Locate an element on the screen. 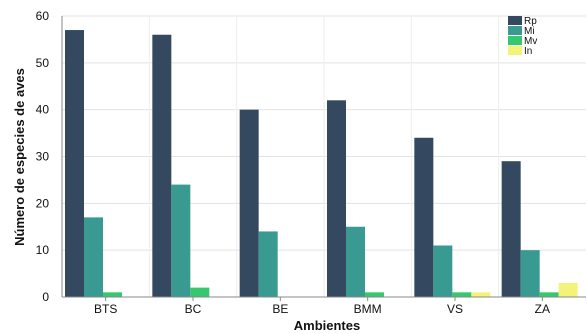 This screenshot has width=587, height=334. legend-label-mv: Mv is located at coordinates (530, 41).